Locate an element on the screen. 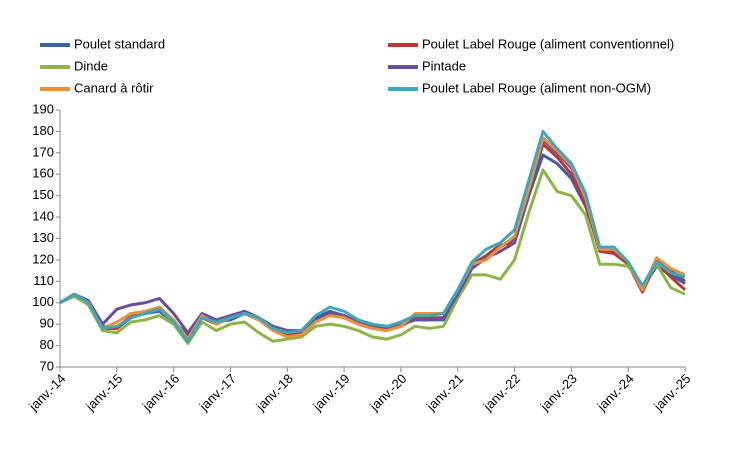 The image size is (730, 460). x-tick-label: janv.-14 is located at coordinates (46, 392).